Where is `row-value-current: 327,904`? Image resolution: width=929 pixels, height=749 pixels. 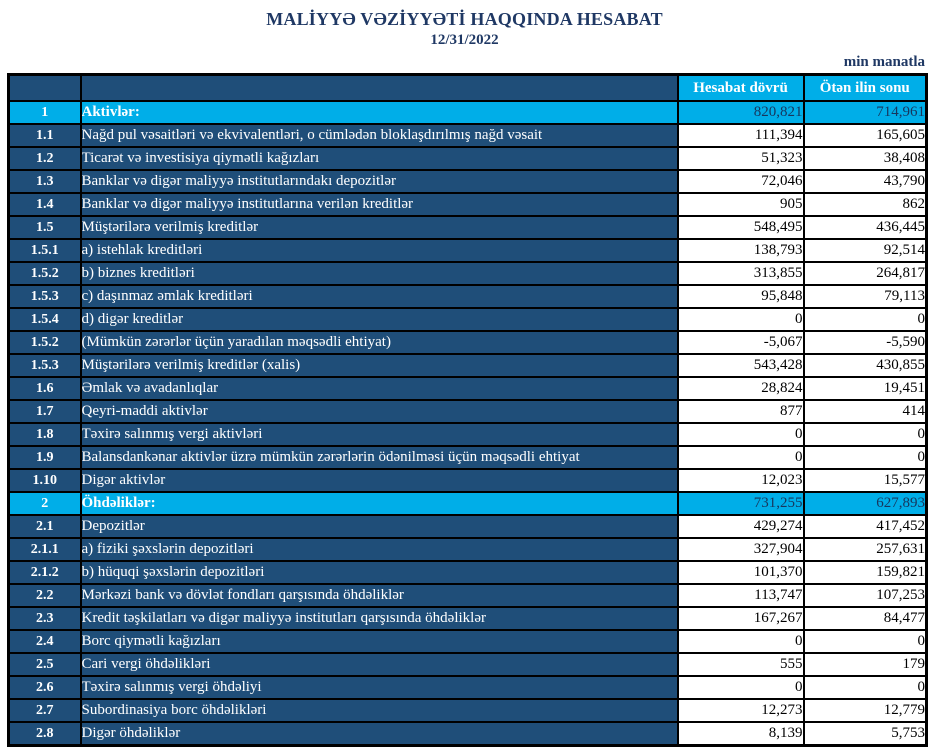
row-value-current: 327,904 is located at coordinates (740, 549).